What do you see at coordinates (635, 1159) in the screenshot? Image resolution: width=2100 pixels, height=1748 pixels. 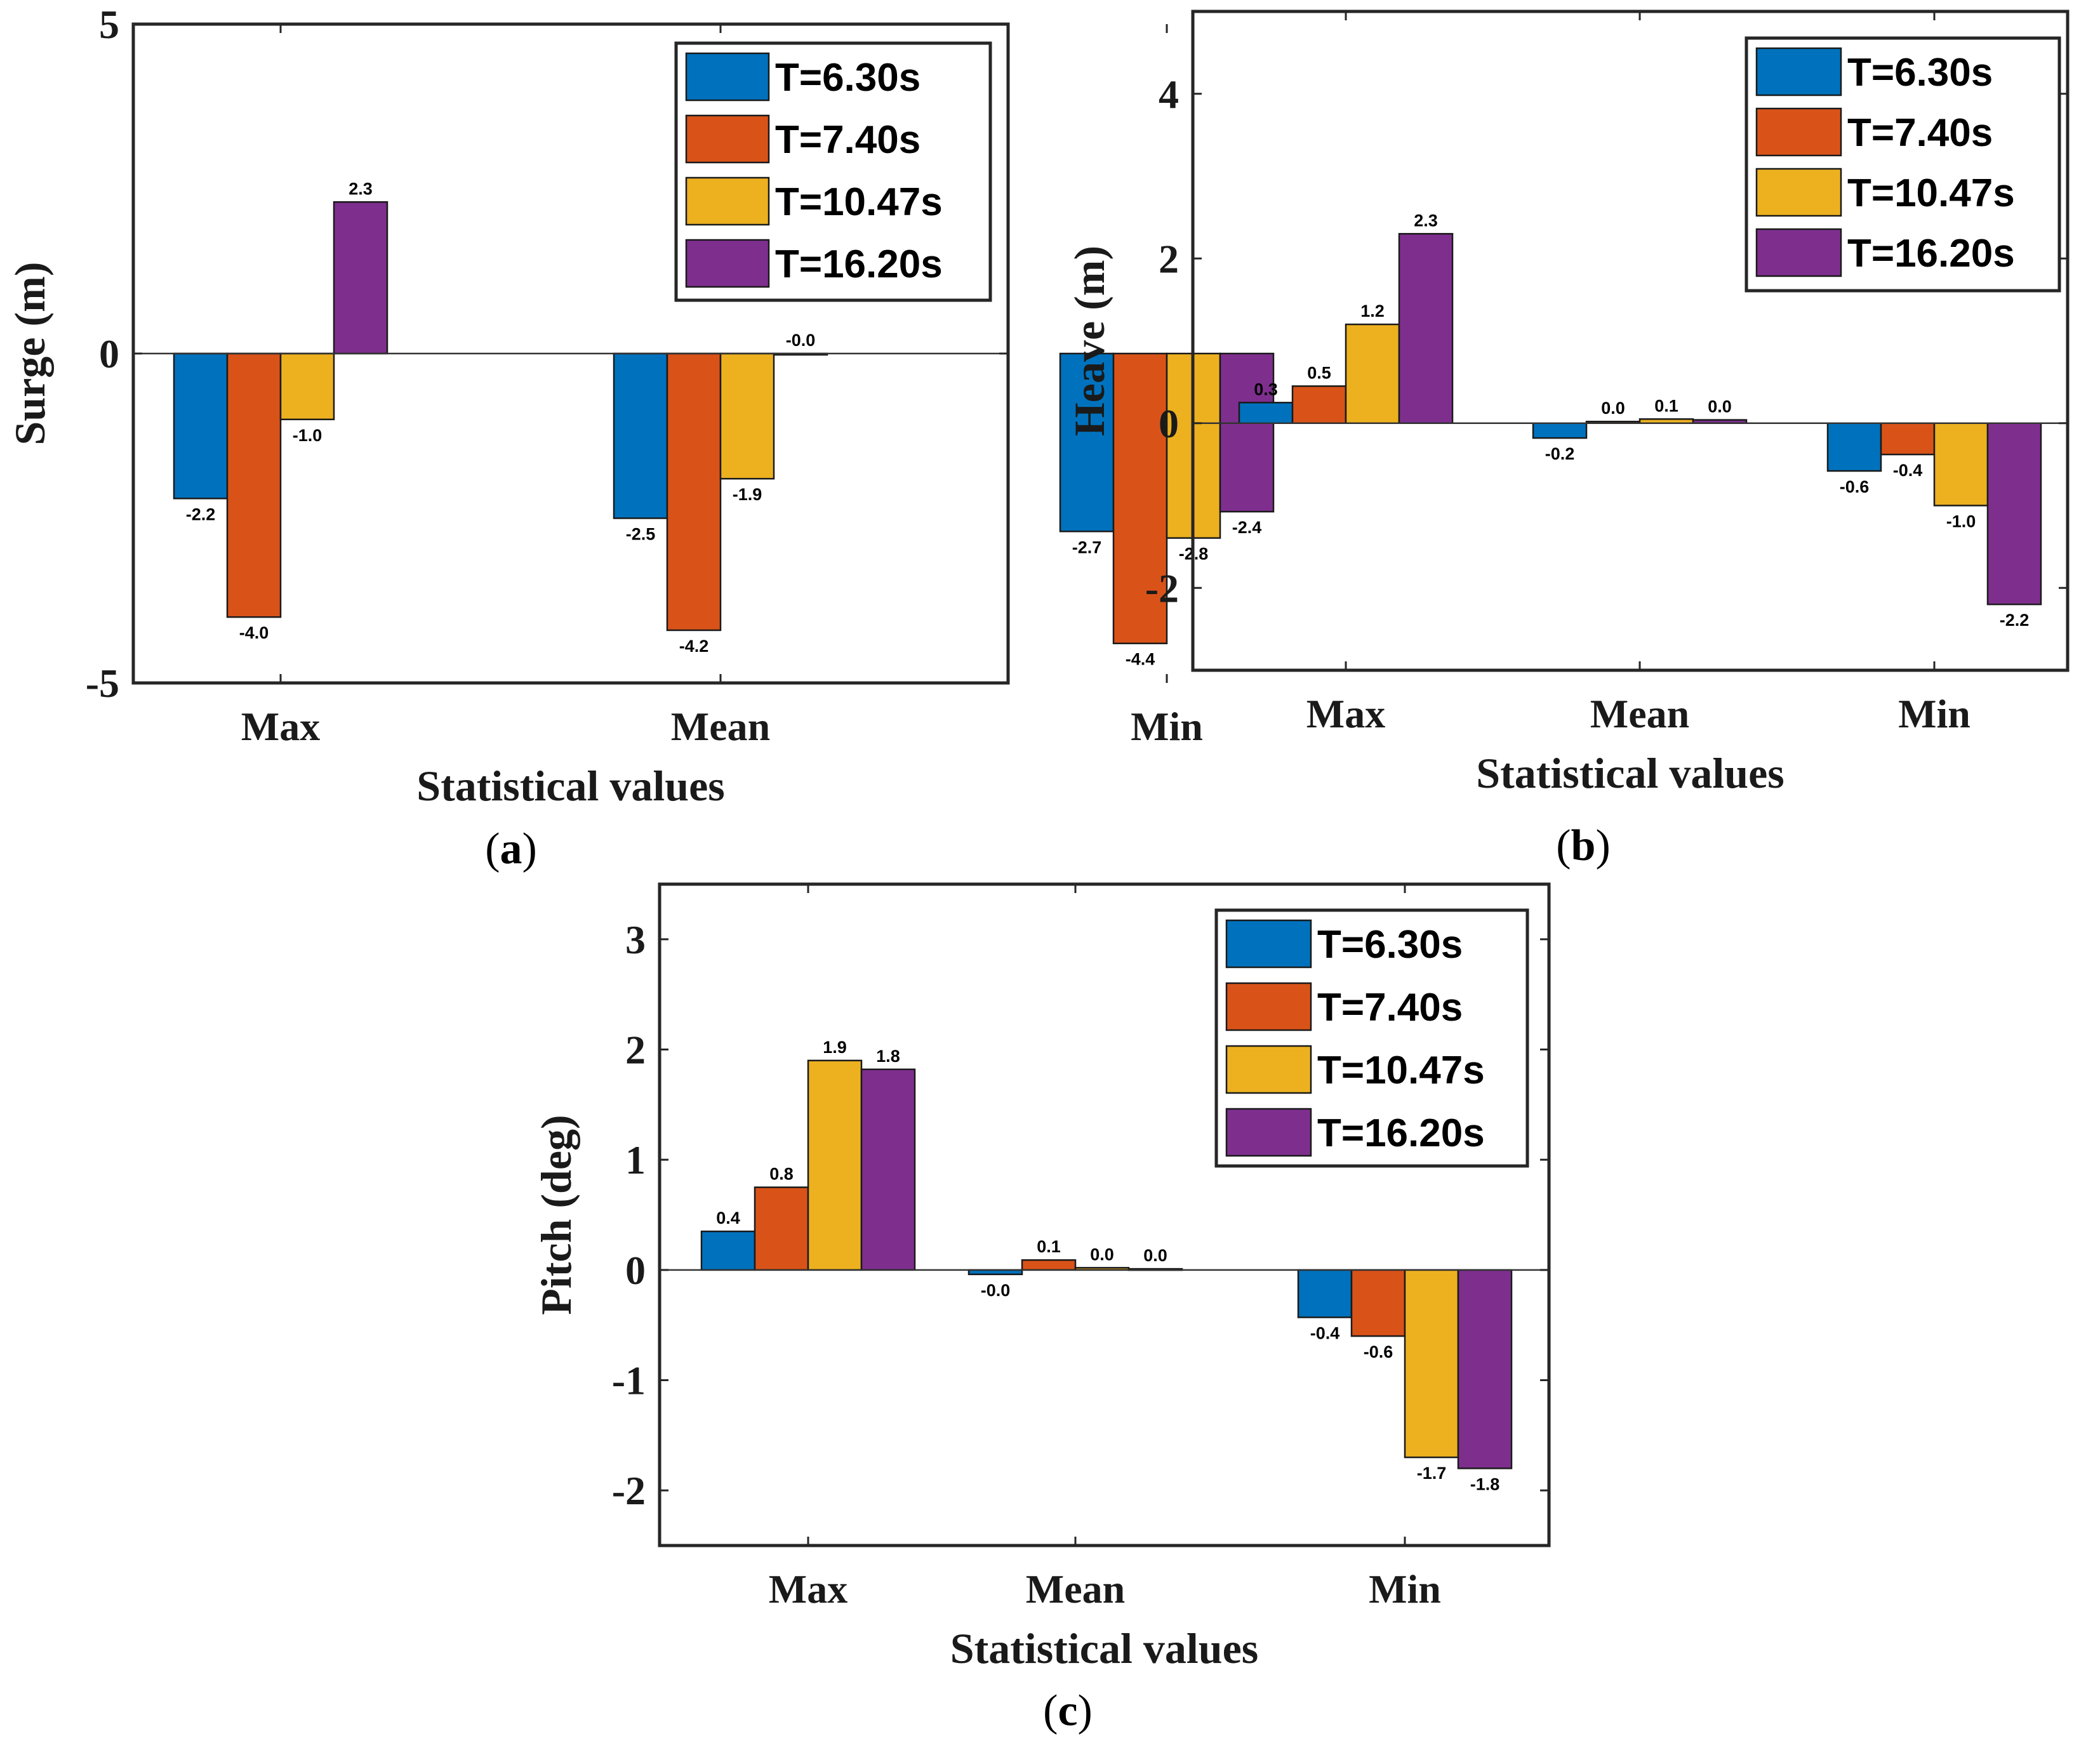 I see `y-tick-label: 1` at bounding box center [635, 1159].